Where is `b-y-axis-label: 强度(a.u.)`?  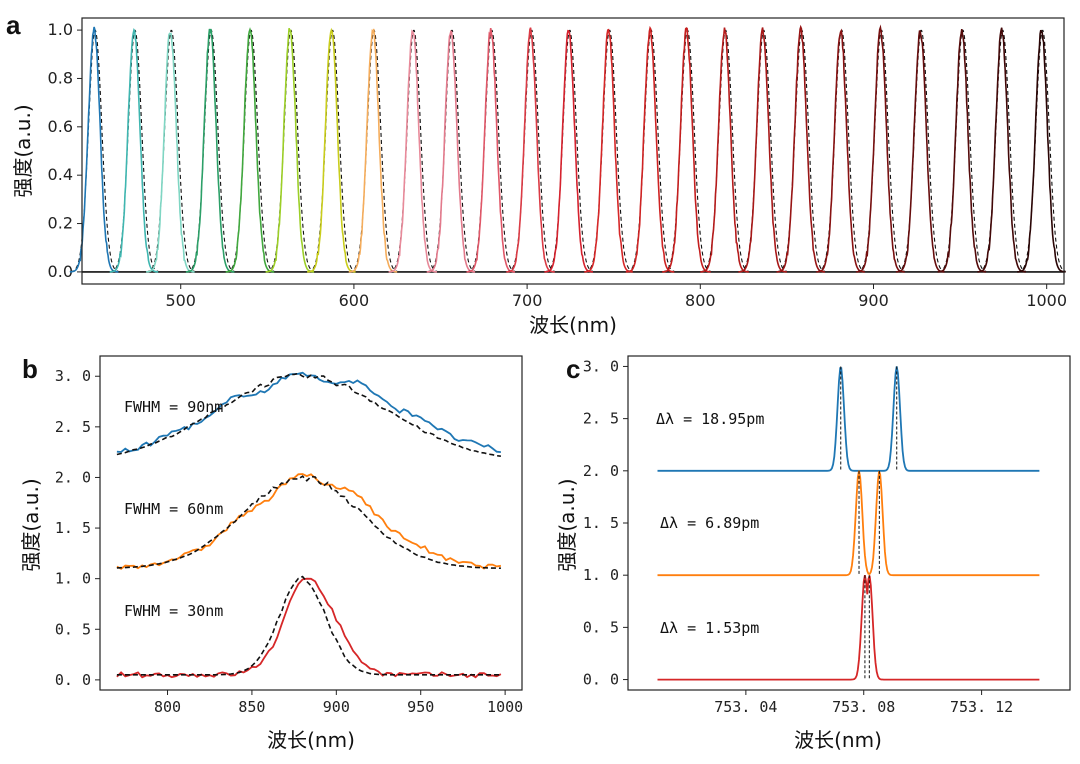 b-y-axis-label: 强度(a.u.) is located at coordinates (31, 524).